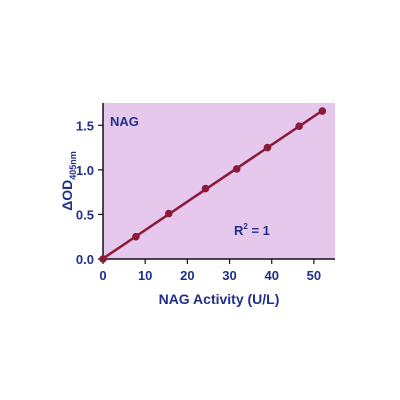  I want to click on x-tick-label: 50, so click(314, 275).